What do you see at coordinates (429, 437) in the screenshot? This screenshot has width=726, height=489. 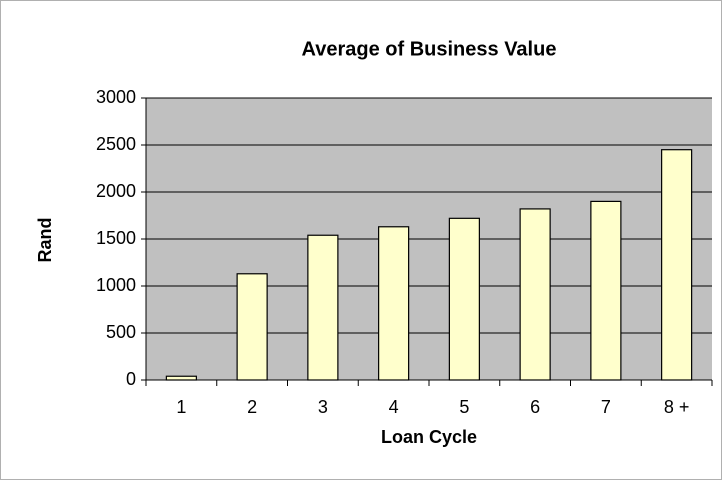 I see `x-axis-label: Loan Cycle` at bounding box center [429, 437].